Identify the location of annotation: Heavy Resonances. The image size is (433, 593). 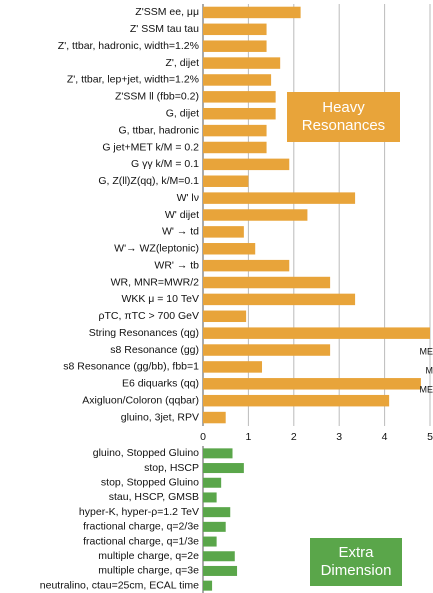
(343, 116).